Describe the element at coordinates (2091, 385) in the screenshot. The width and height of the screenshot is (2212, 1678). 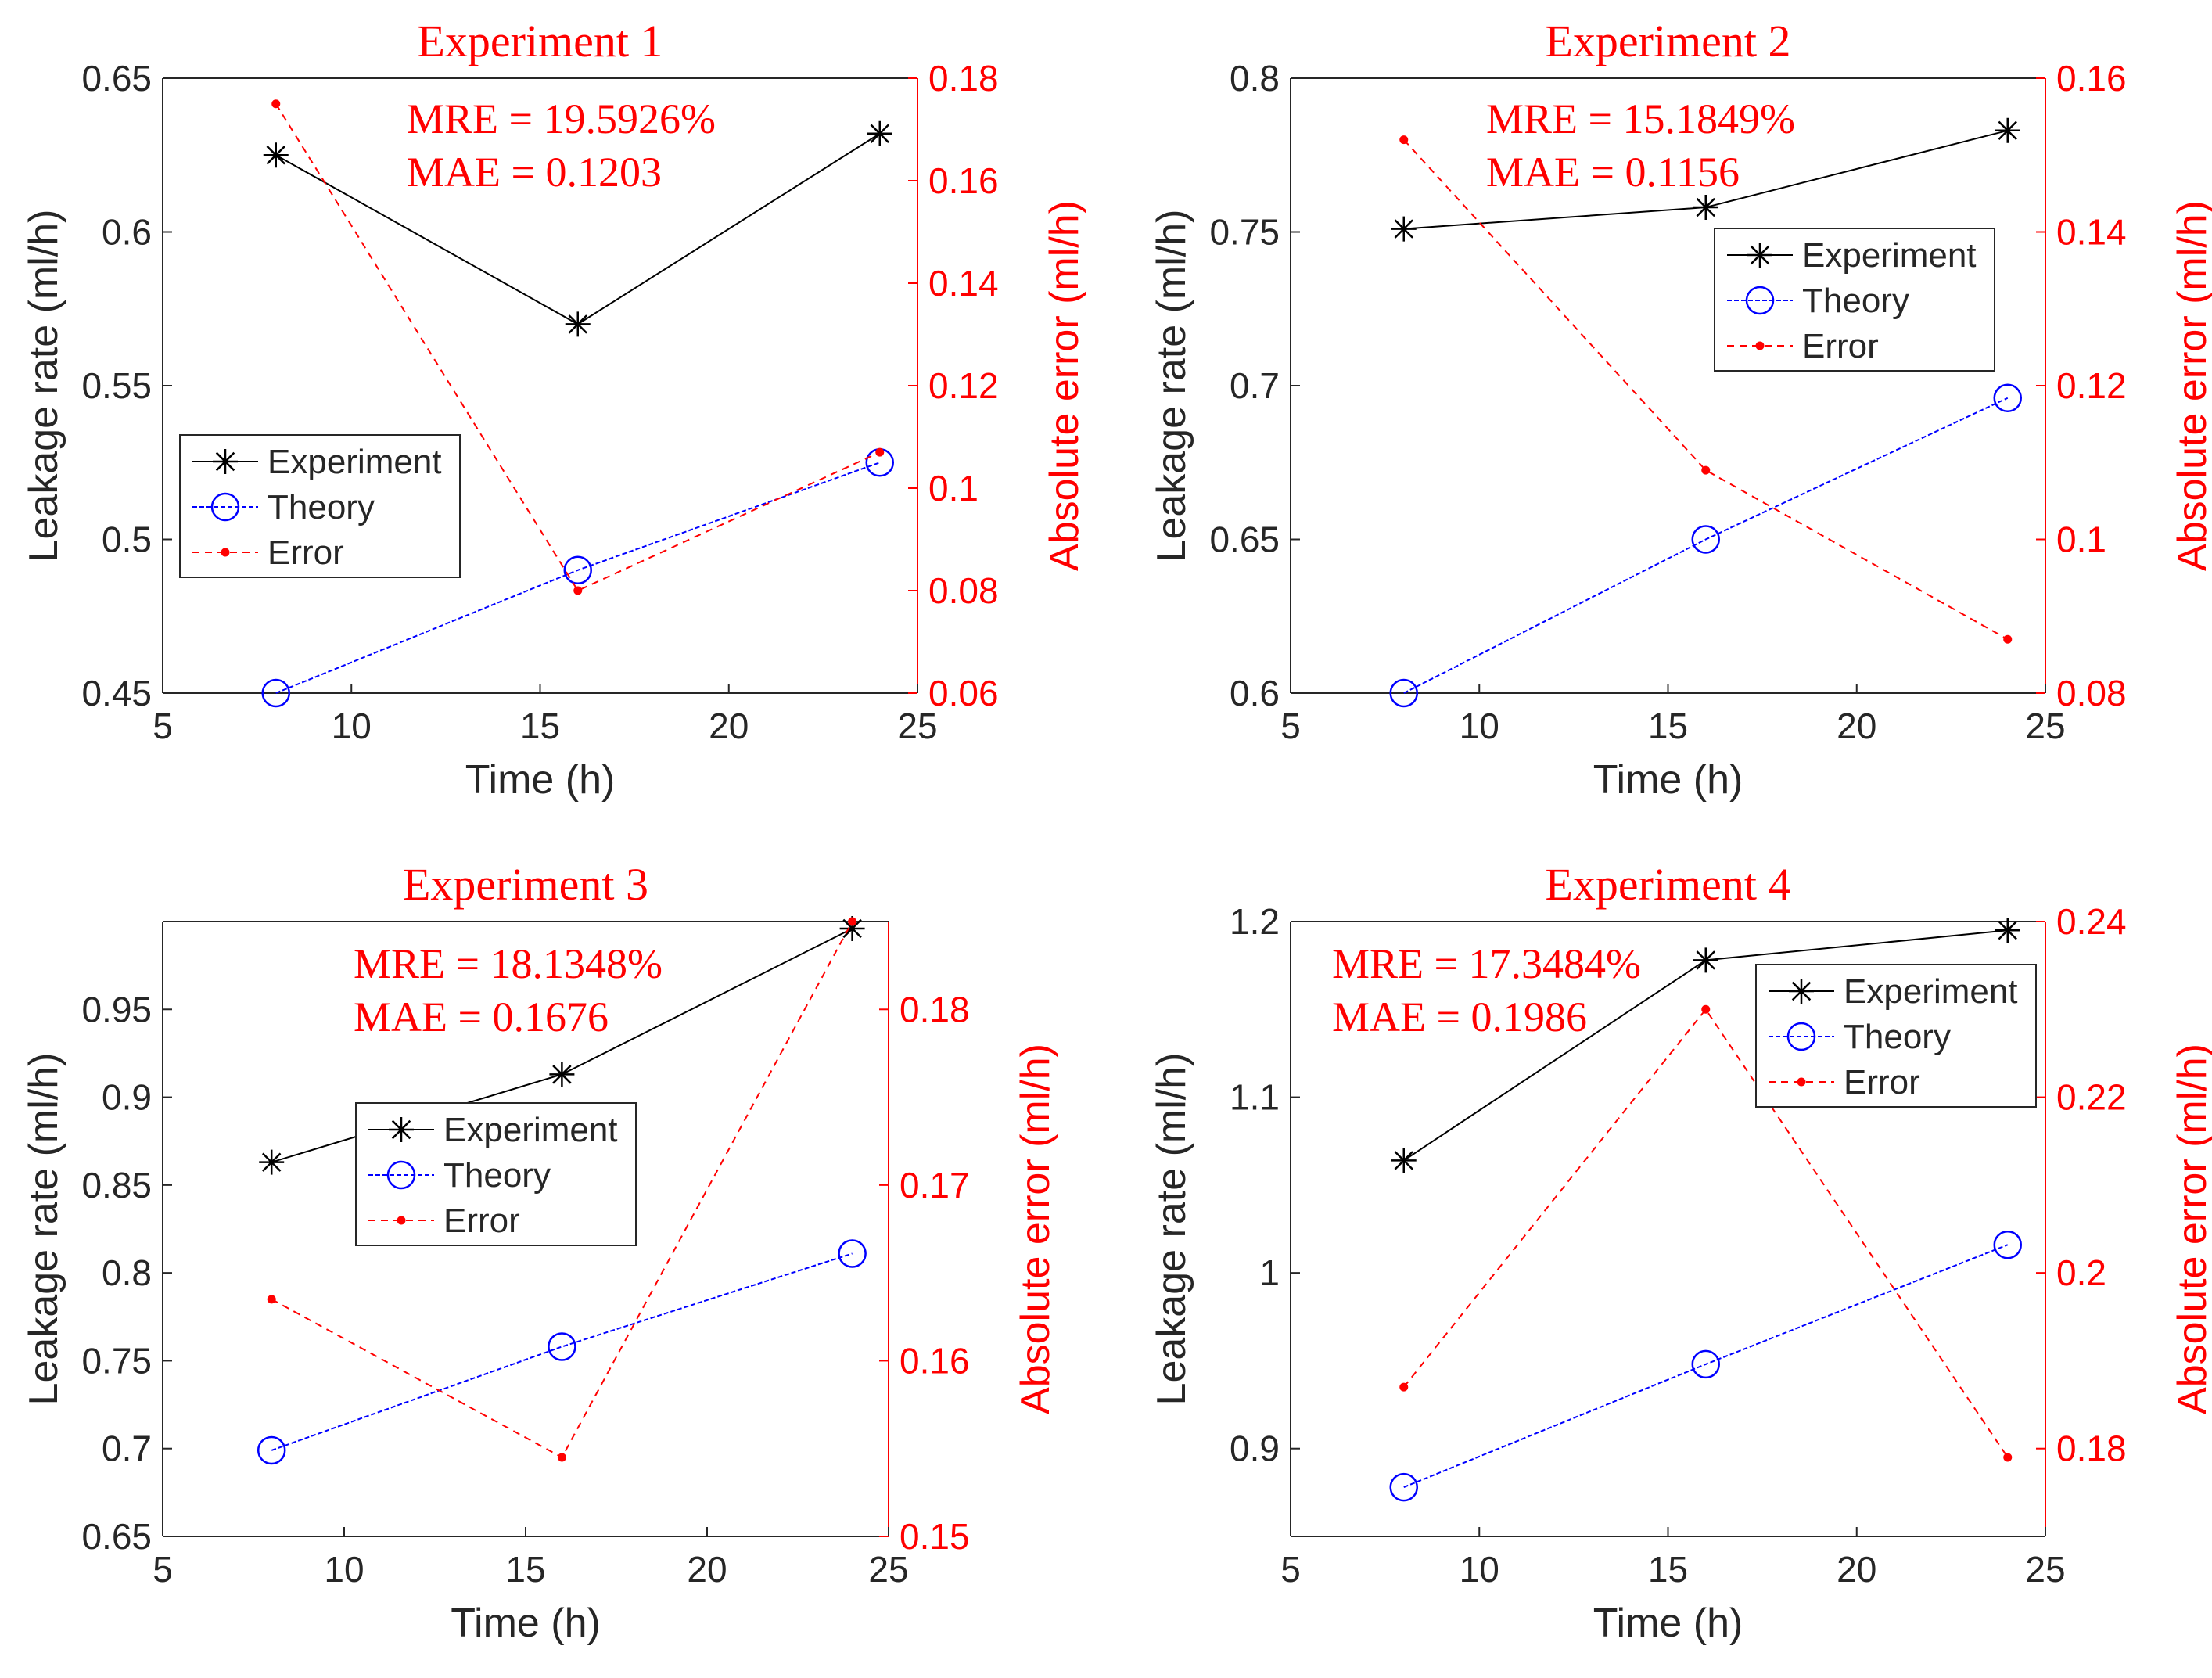
I see `y2-tick-label: 0.12` at that location.